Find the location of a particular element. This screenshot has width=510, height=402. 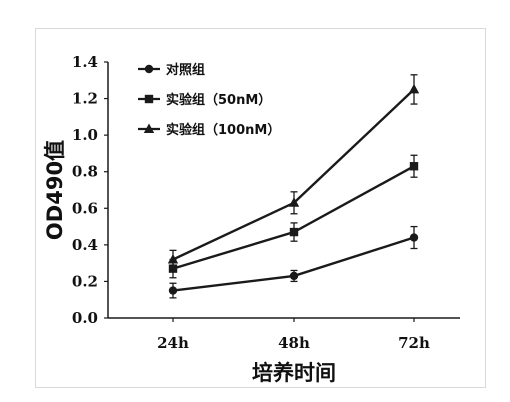

y-tick-label: 0.8 is located at coordinates (85, 172).